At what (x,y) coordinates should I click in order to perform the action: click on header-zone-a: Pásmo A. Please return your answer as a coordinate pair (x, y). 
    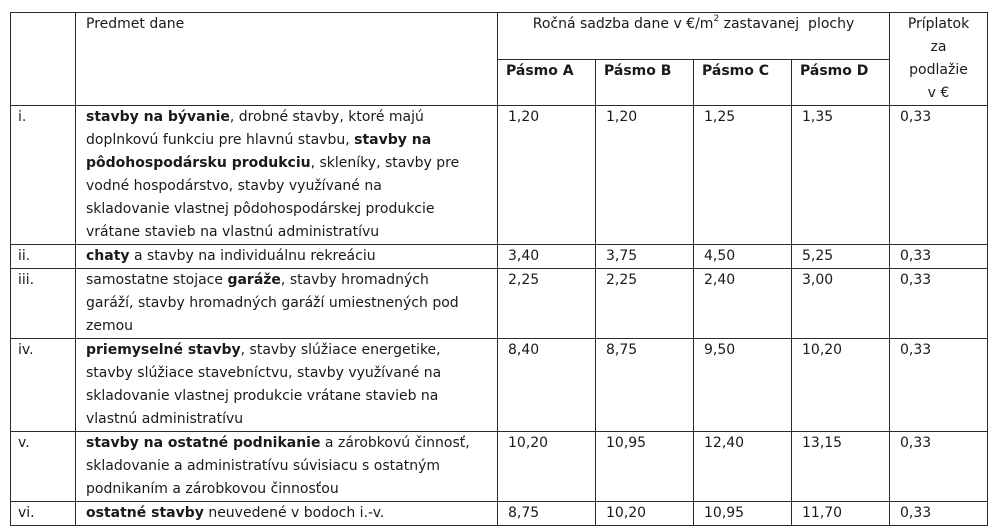
    Looking at the image, I should click on (546, 82).